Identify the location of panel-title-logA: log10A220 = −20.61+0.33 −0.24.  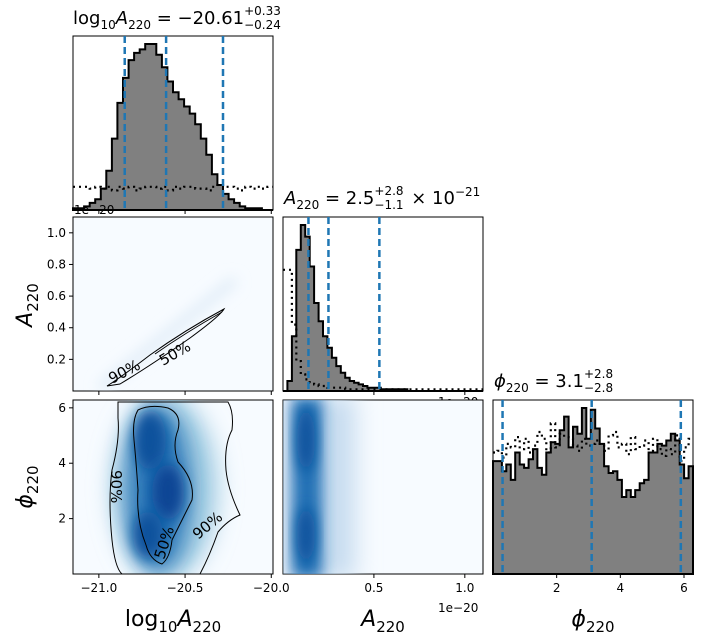
(177, 18).